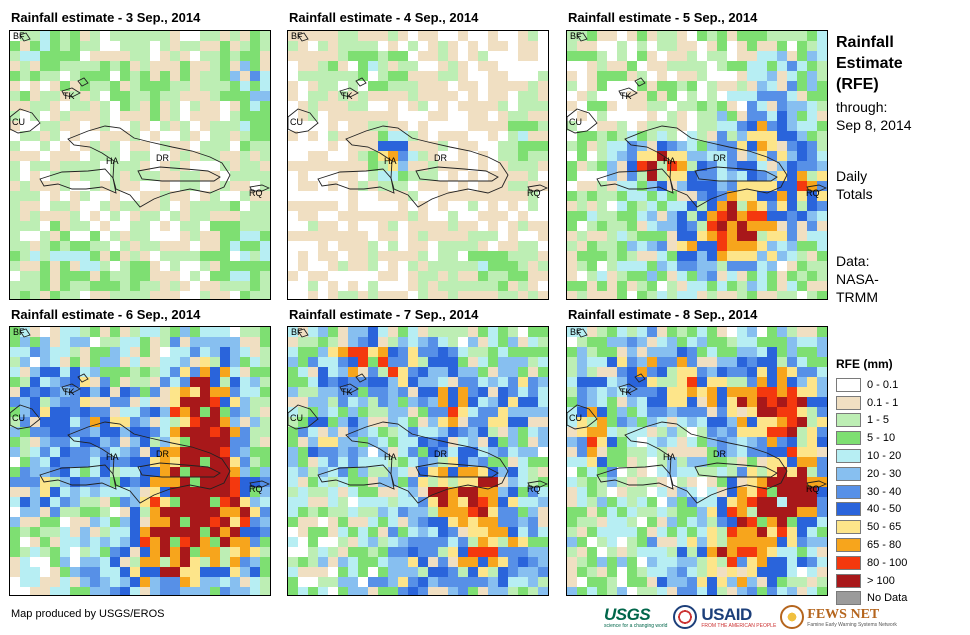  Describe the element at coordinates (852, 624) in the screenshot. I see `fewsnet-tagline: Famine Early Warning Systems Network` at that location.